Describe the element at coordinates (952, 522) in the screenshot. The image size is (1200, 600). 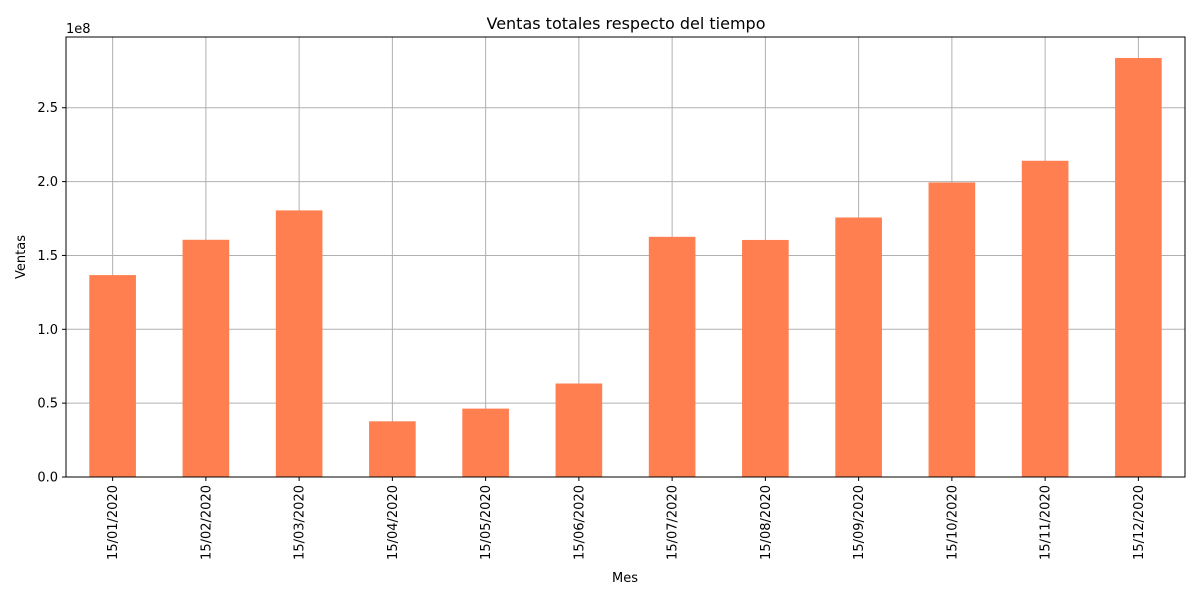
I see `x-tick-label: 15/10/2020` at that location.